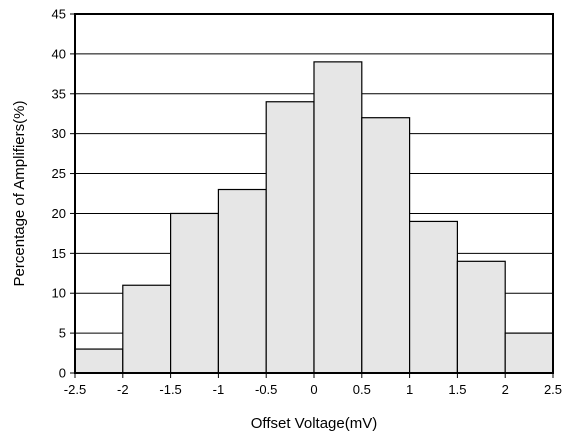 The image size is (570, 435). I want to click on x-tick-label: 2.5, so click(553, 389).